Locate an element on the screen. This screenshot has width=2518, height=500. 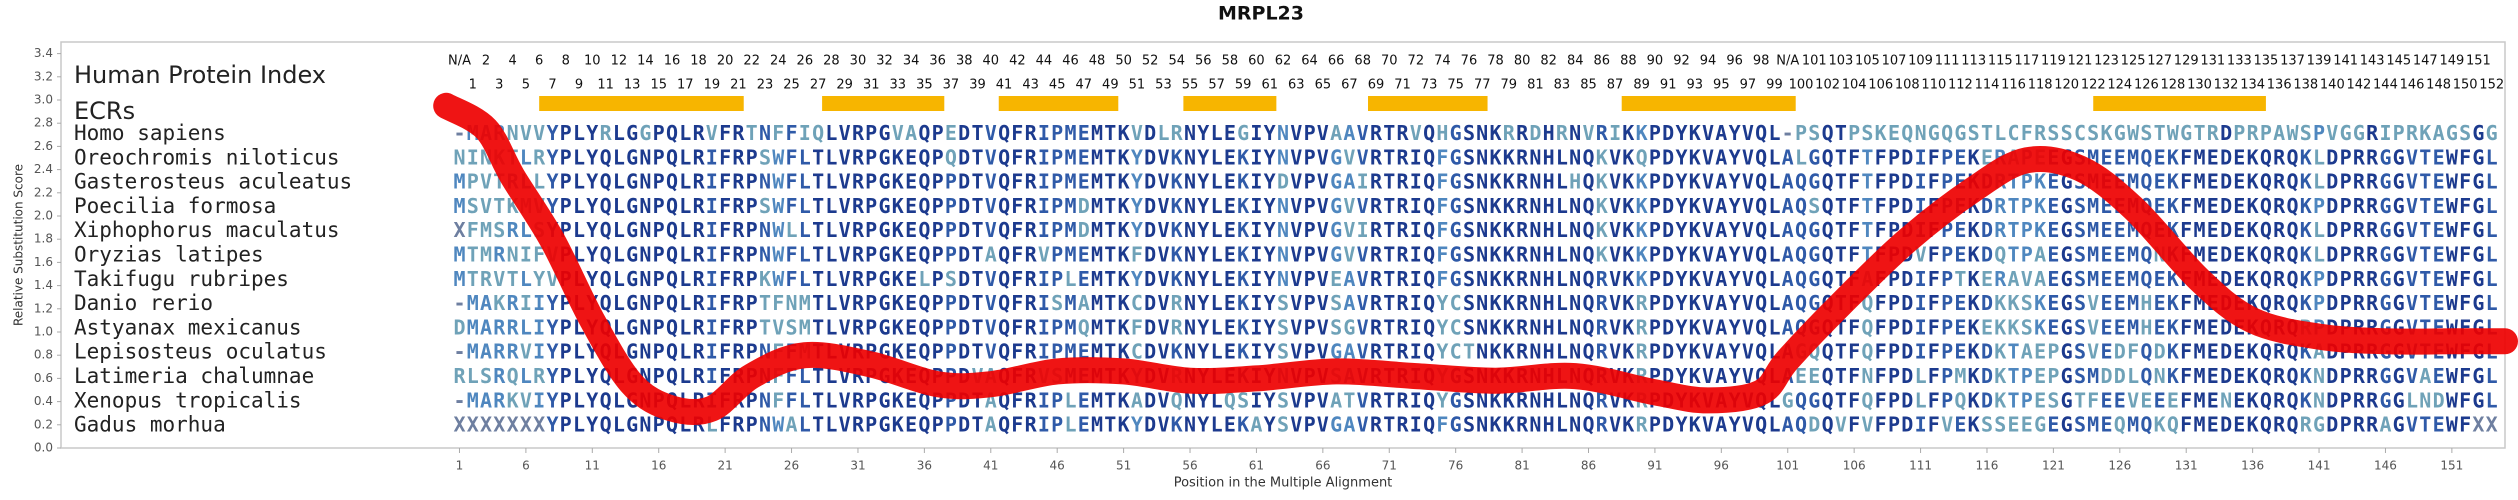
human-index: 80 is located at coordinates (1522, 61).